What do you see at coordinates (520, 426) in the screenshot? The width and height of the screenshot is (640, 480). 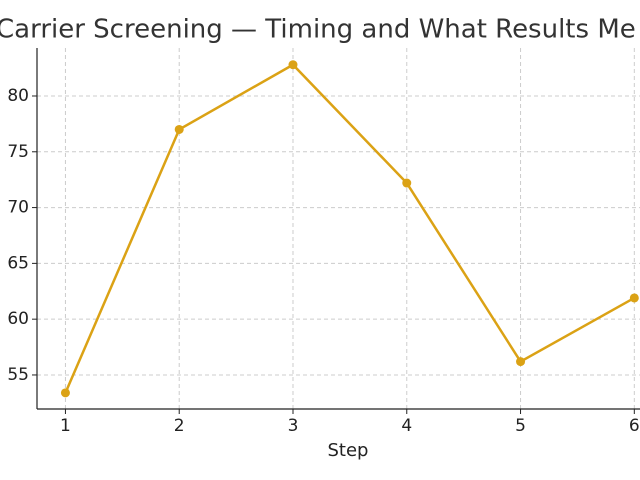 I see `x-tick-label: 5` at bounding box center [520, 426].